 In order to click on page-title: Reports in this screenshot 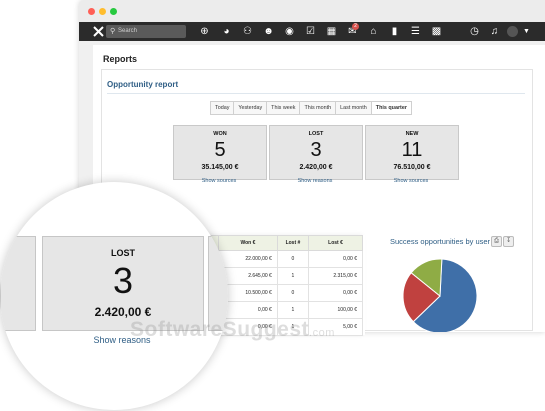, I will do `click(120, 59)`.